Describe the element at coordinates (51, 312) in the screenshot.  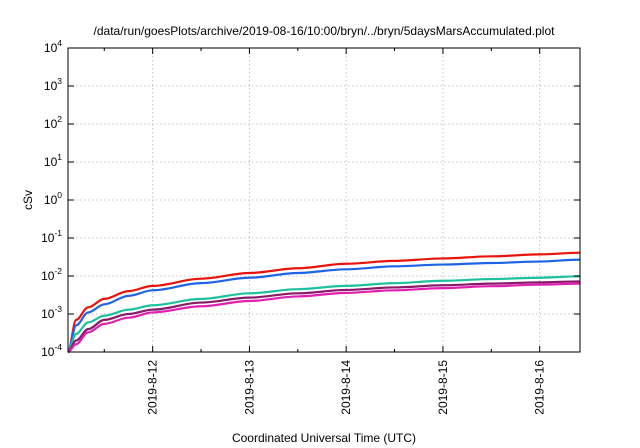
I see `y-tick-label: 10⁻³` at that location.